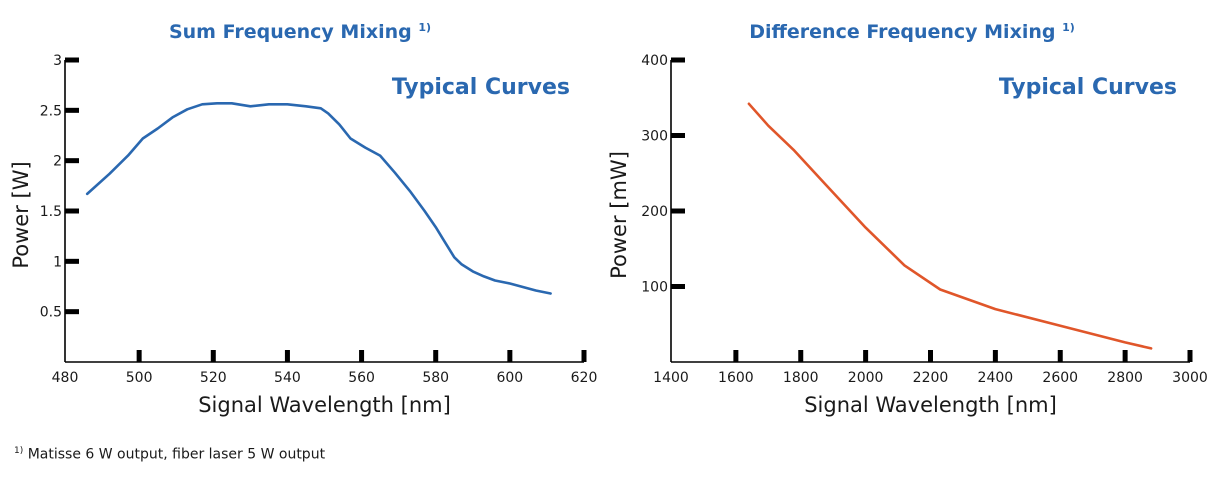 The height and width of the screenshot is (490, 1216). What do you see at coordinates (654, 137) in the screenshot?
I see `y-tick-label: 300` at bounding box center [654, 137].